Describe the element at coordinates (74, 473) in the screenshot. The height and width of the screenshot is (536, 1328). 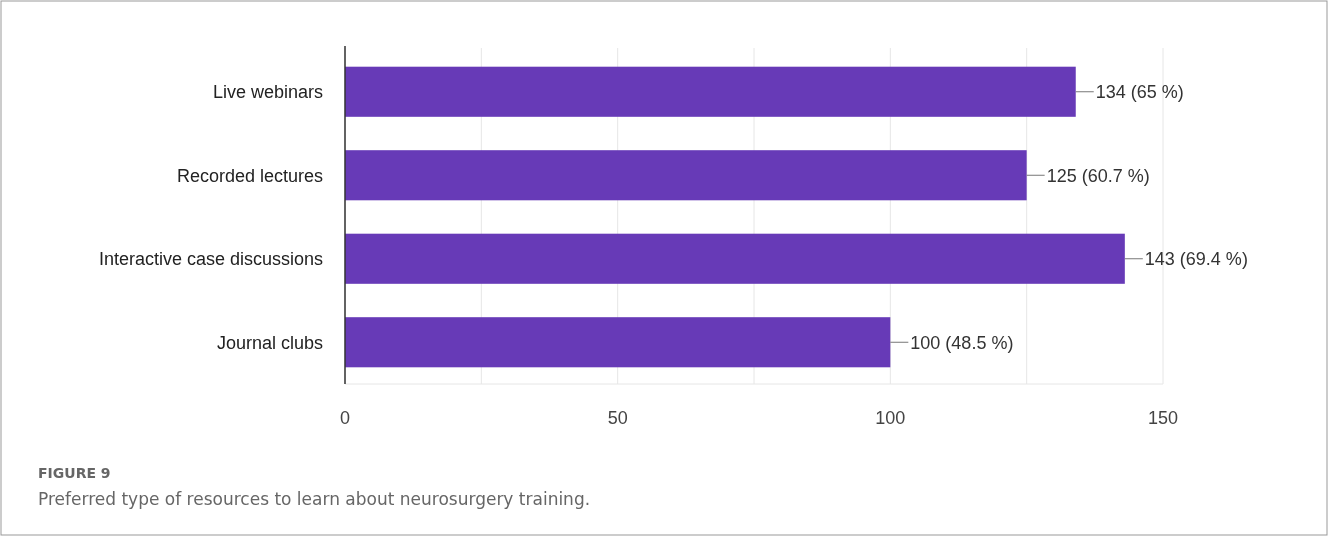
I see `caption: FIGURE 9` at that location.